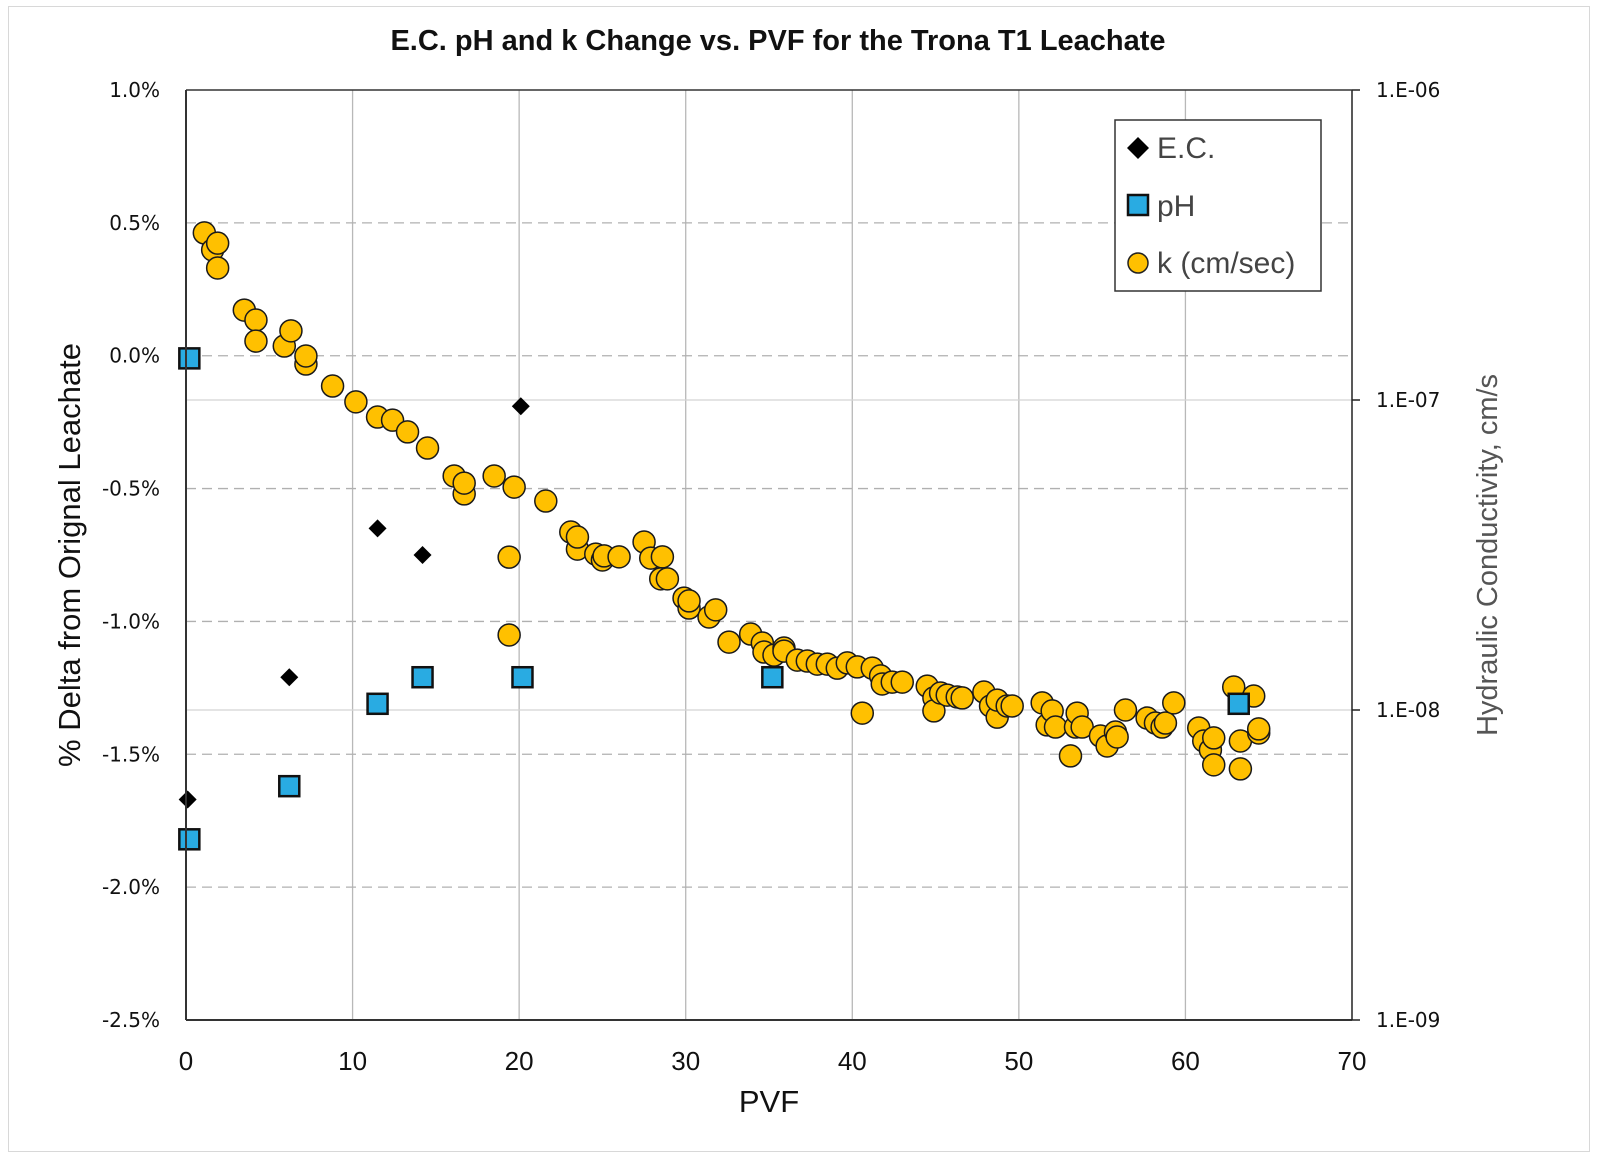 The image size is (1600, 1160). I want to click on legend-label-ph: pH, so click(1176, 206).